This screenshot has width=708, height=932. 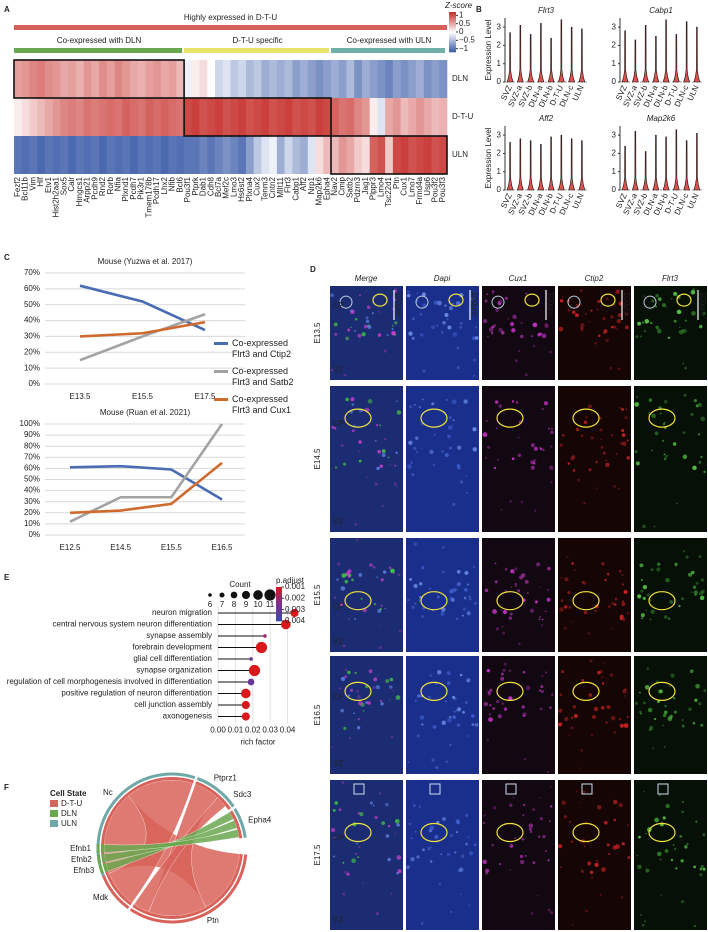 What do you see at coordinates (317, 458) in the screenshot?
I see `row-label: E14.5` at bounding box center [317, 458].